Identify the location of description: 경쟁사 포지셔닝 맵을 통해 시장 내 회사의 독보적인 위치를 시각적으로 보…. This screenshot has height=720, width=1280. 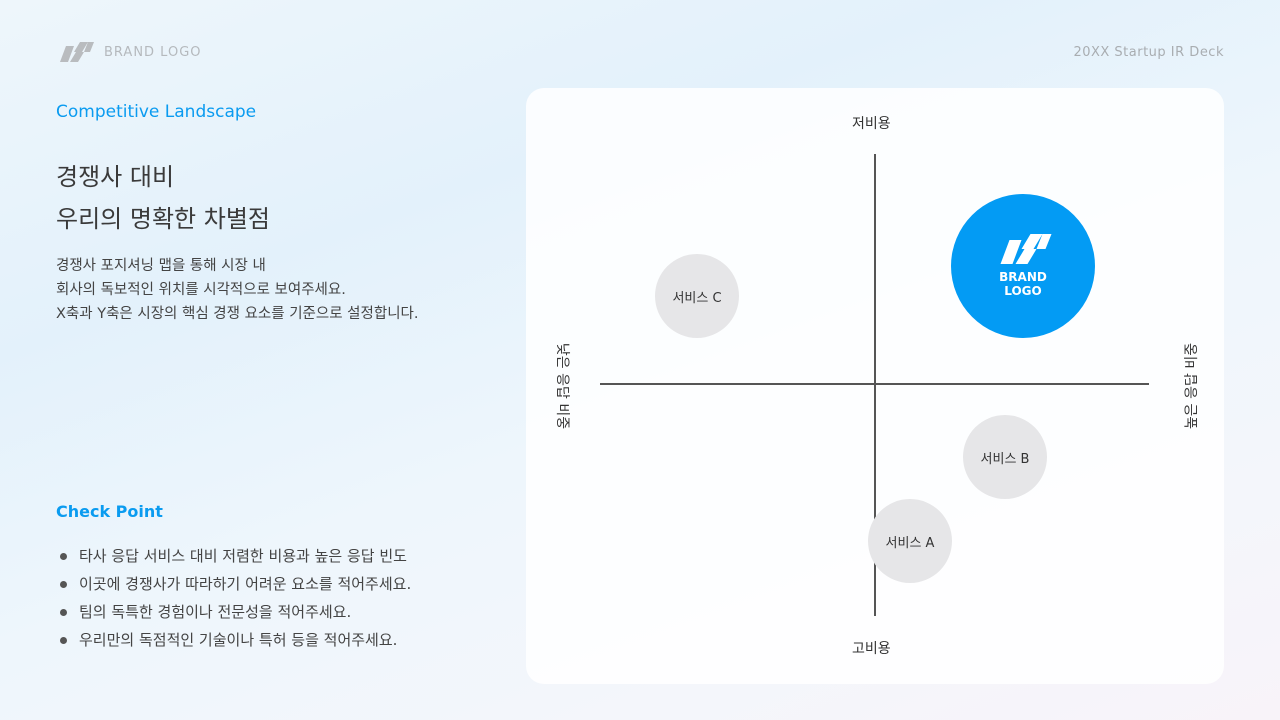
(237, 290).